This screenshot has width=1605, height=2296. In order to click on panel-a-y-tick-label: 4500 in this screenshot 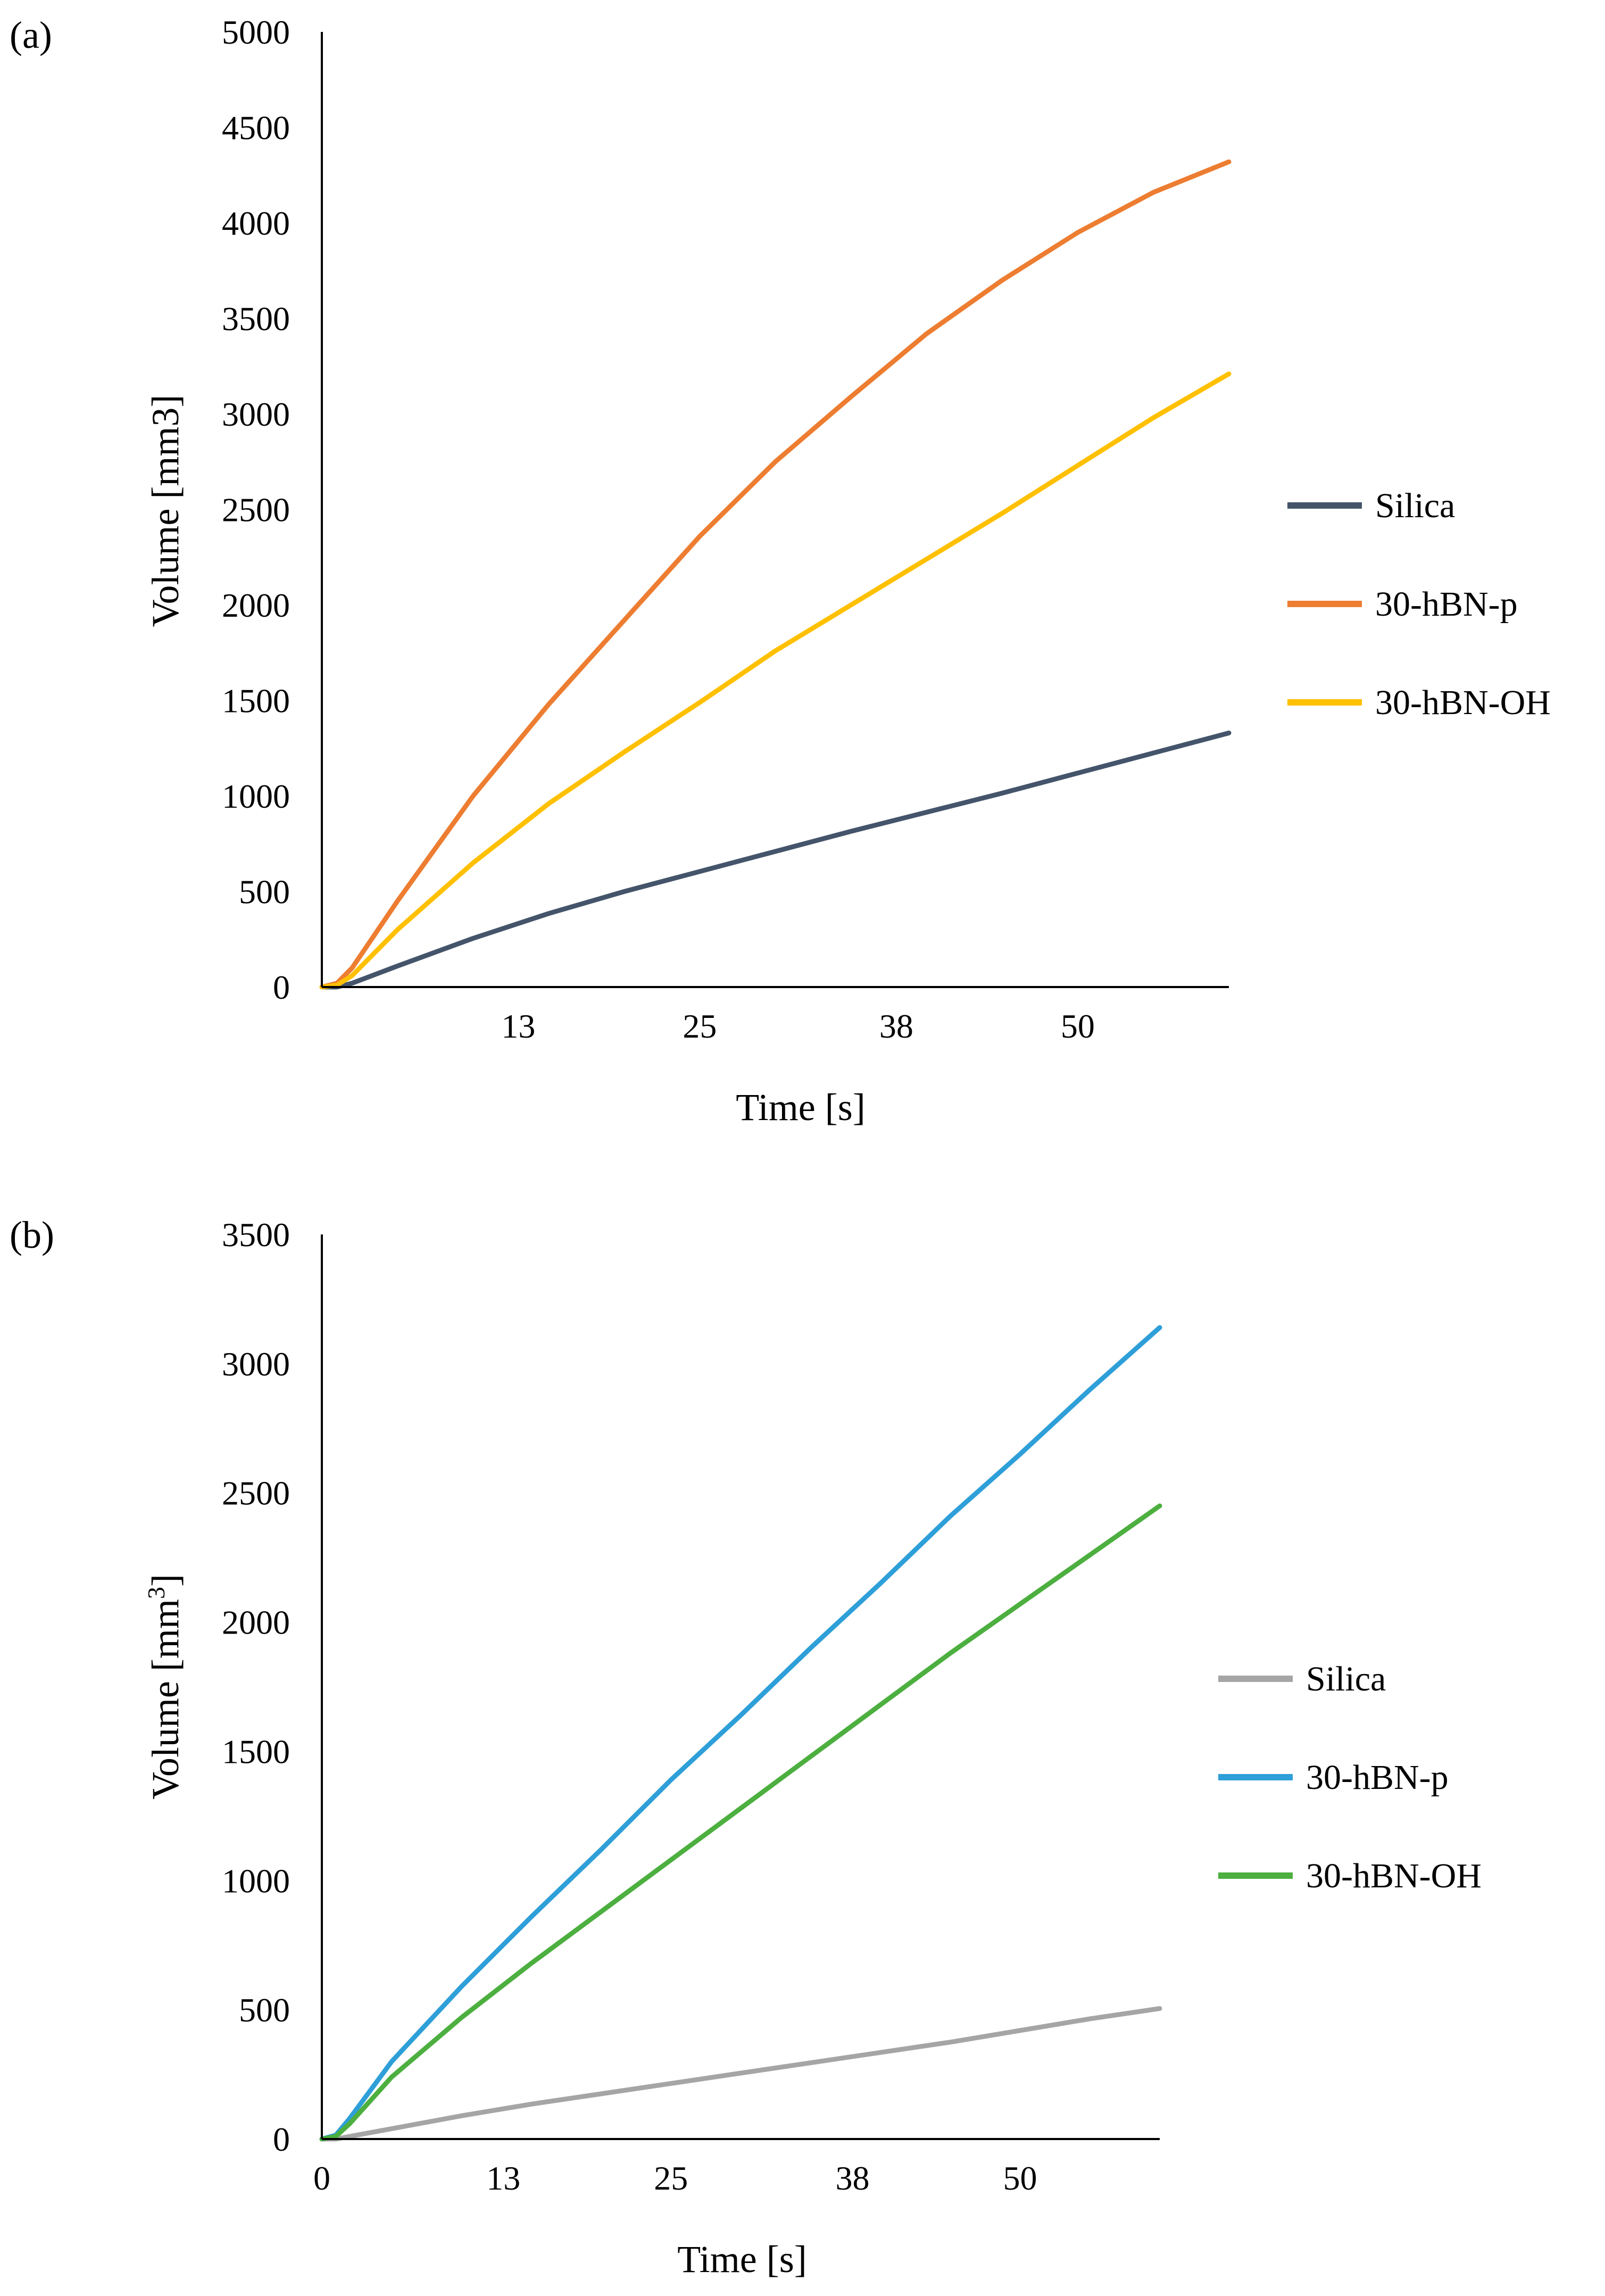, I will do `click(256, 128)`.